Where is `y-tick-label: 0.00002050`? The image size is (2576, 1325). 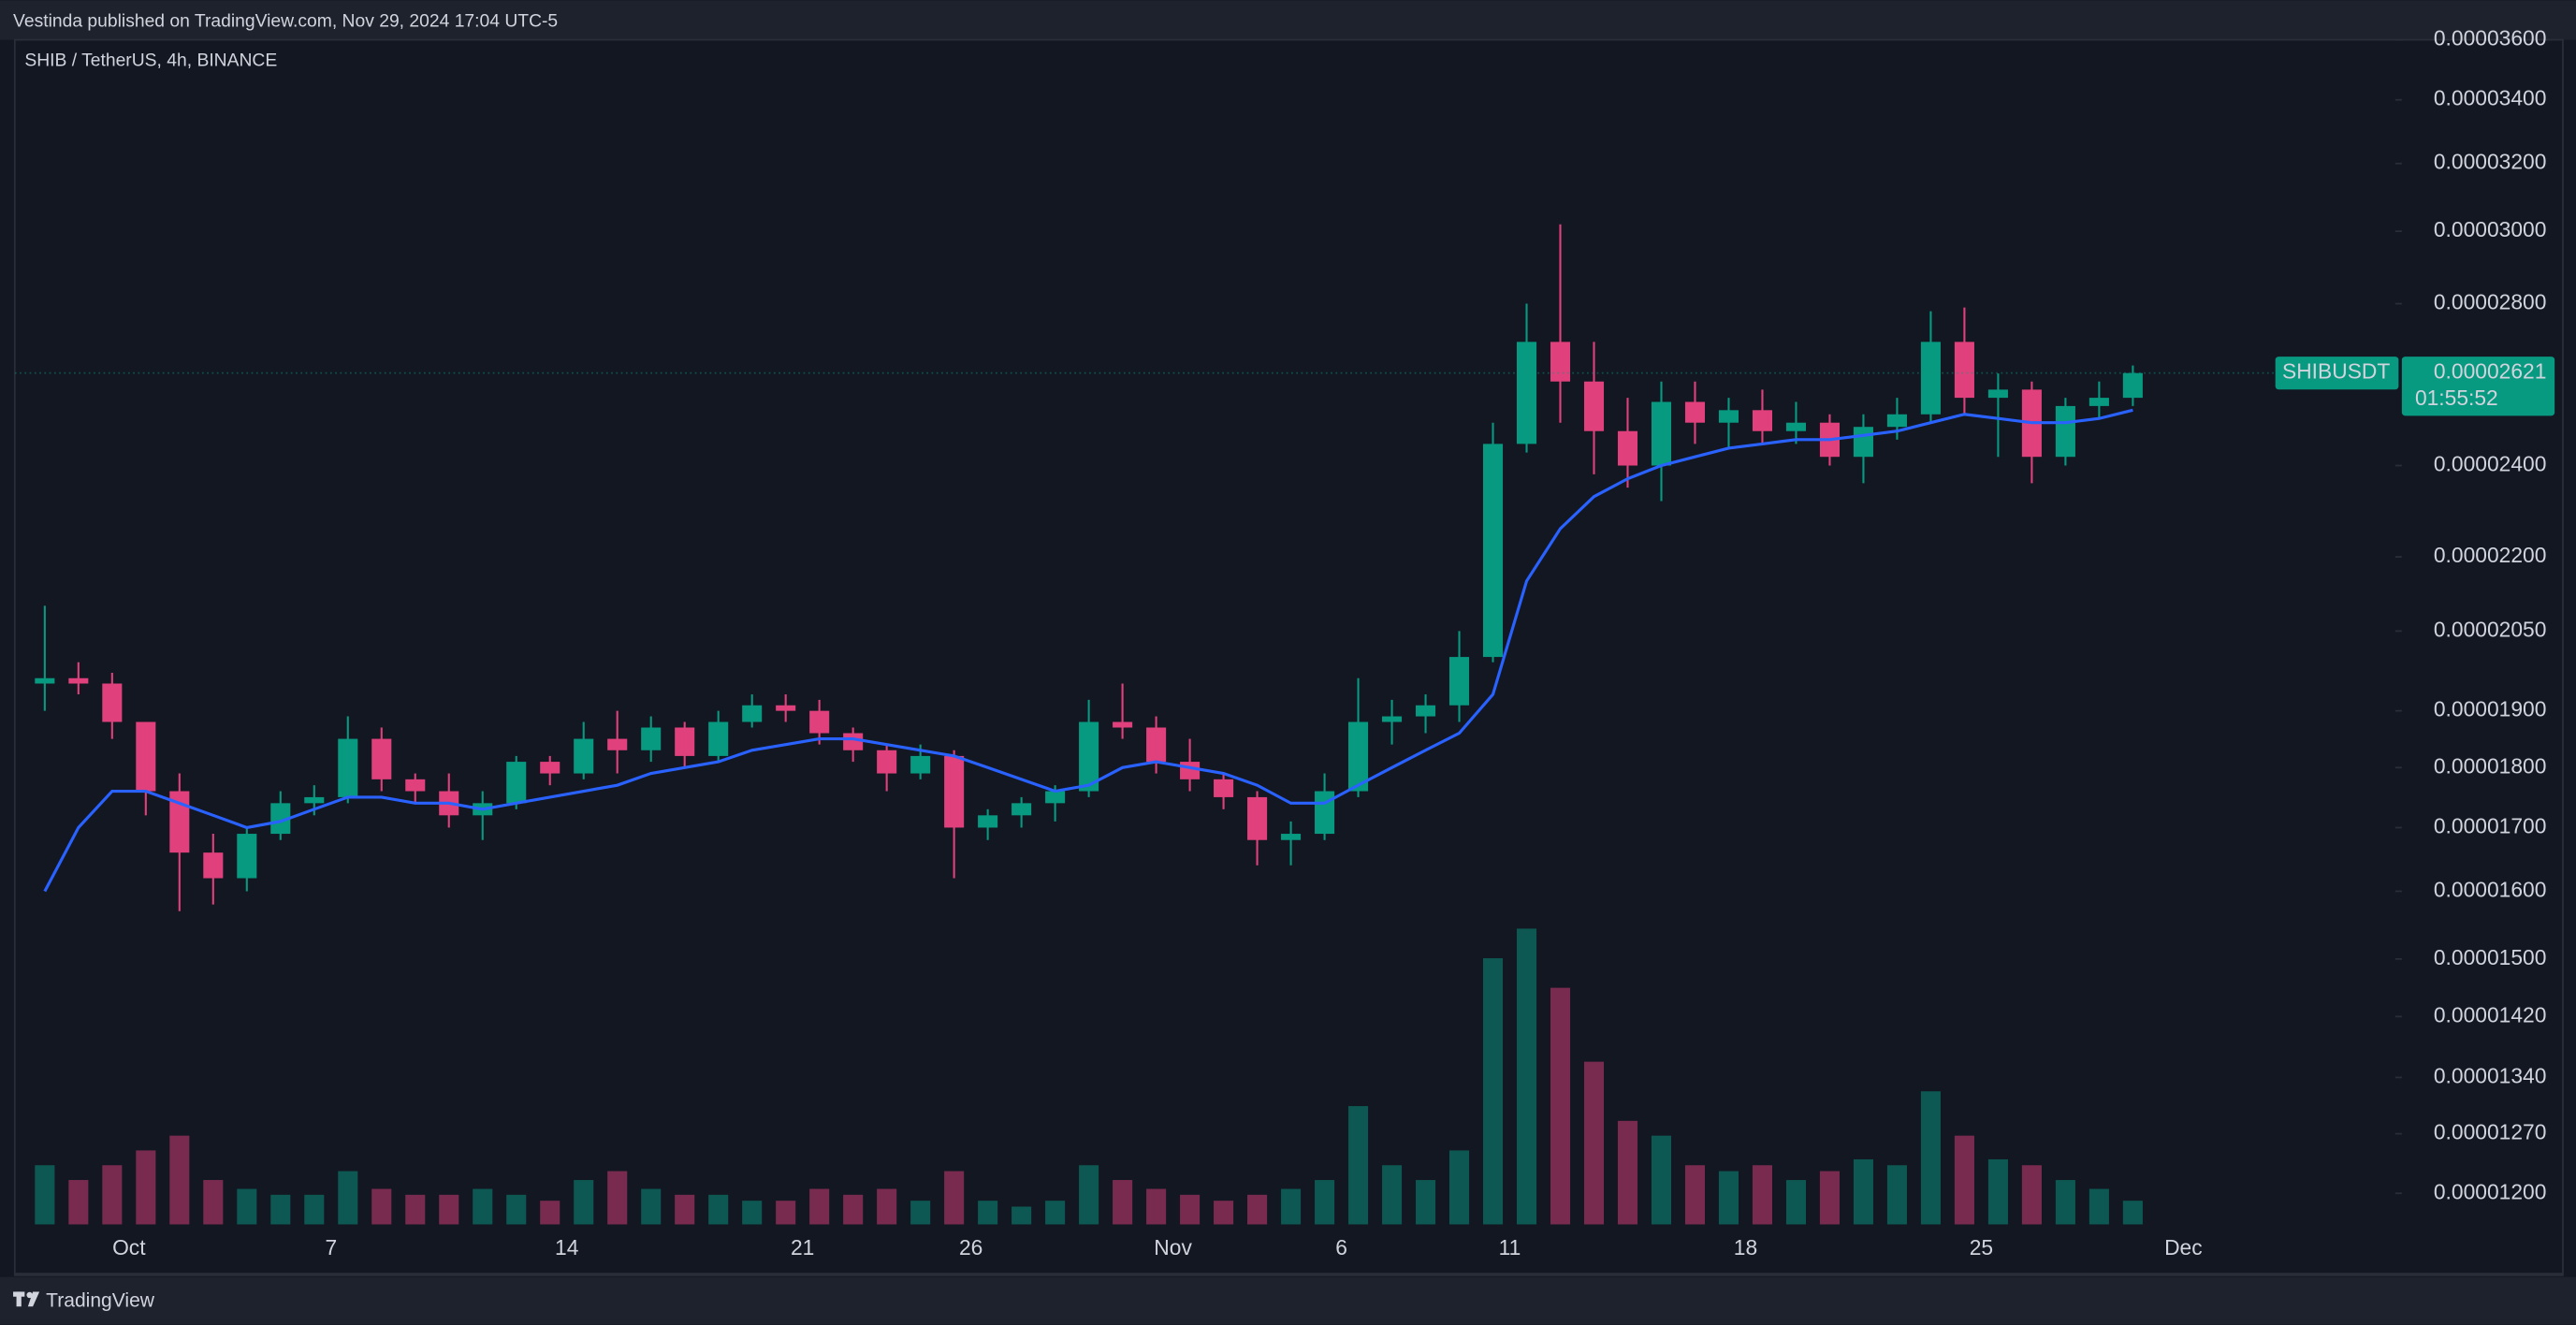 y-tick-label: 0.00002050 is located at coordinates (2490, 629).